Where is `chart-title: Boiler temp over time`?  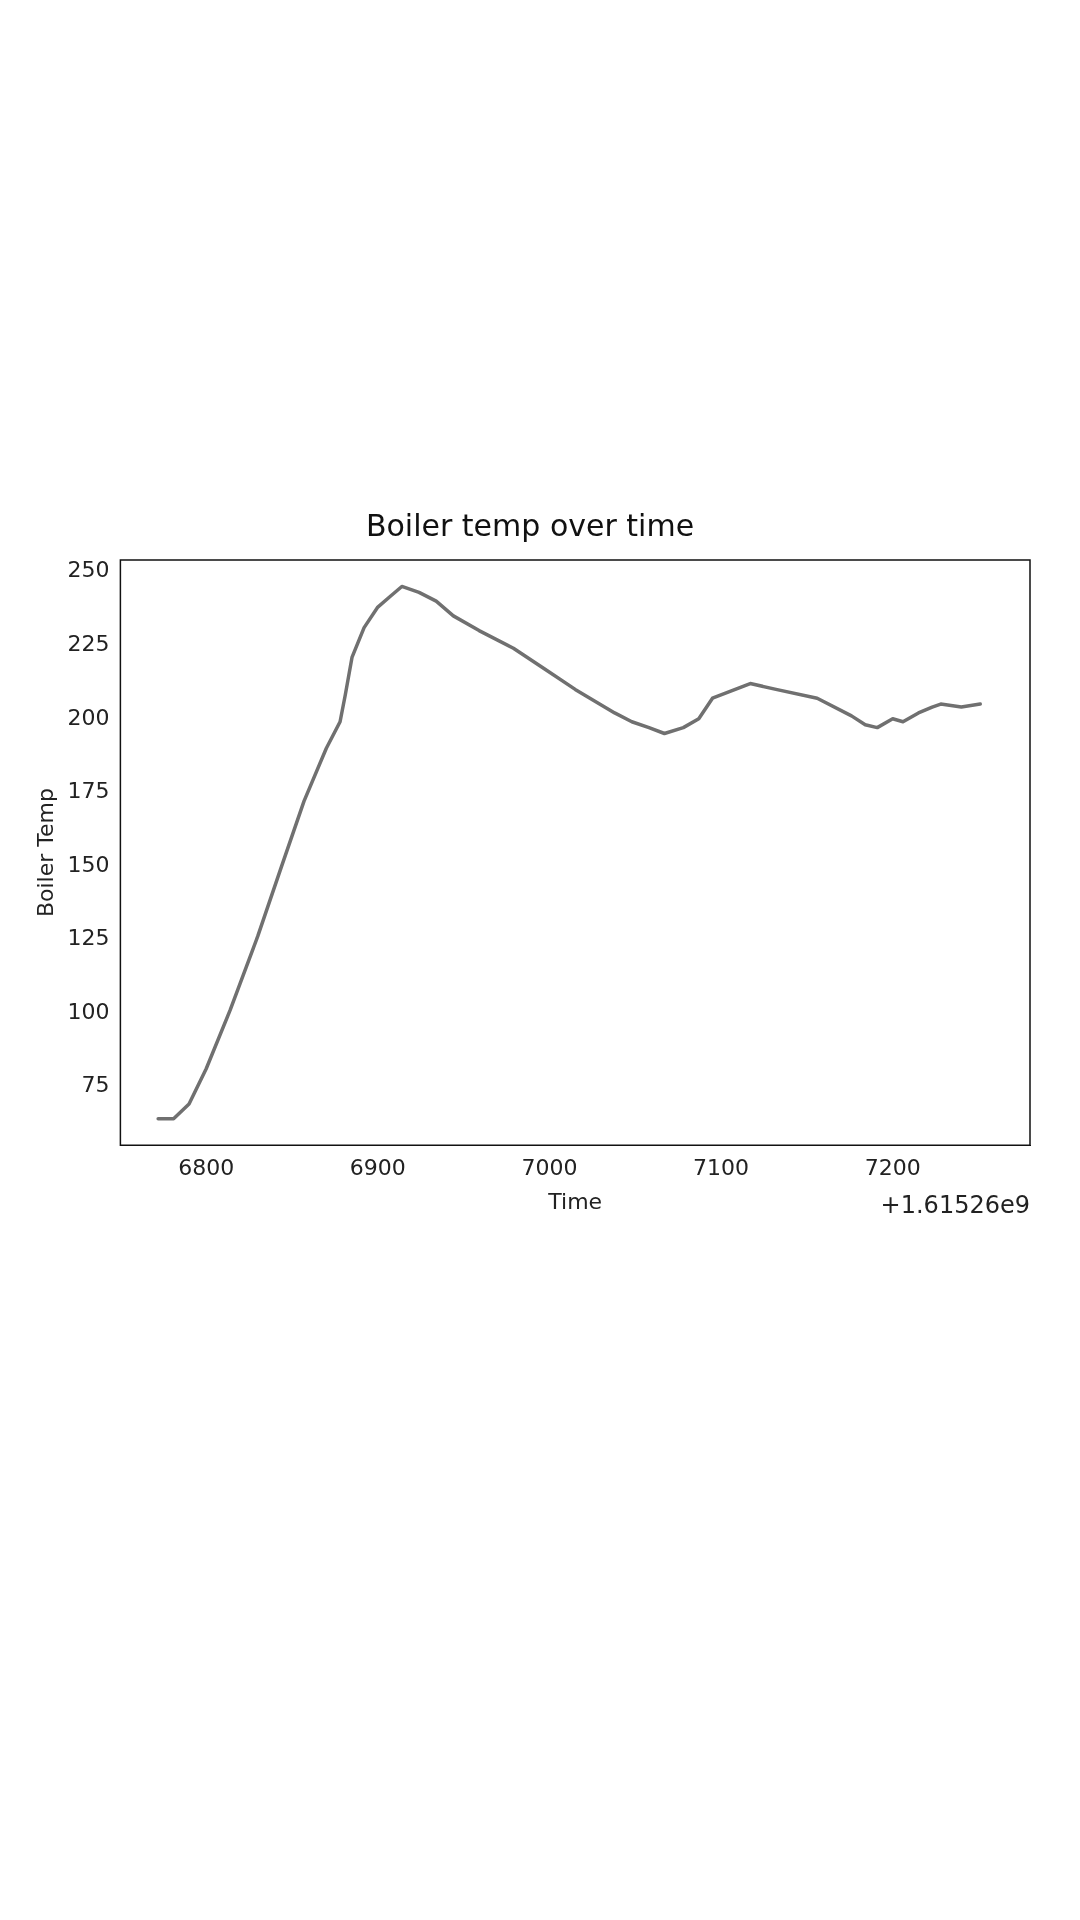 chart-title: Boiler temp over time is located at coordinates (530, 525).